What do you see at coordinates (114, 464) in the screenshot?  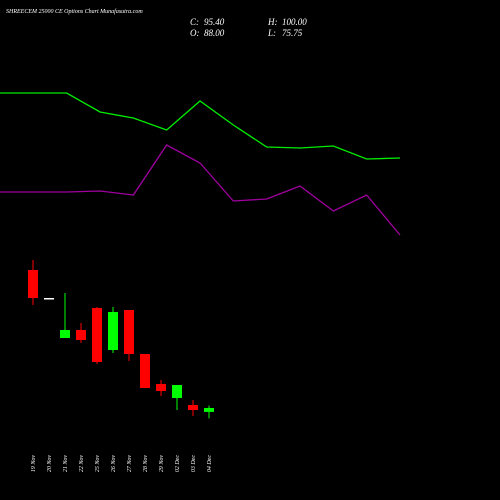 I see `x-tick-label: 26 Nov` at bounding box center [114, 464].